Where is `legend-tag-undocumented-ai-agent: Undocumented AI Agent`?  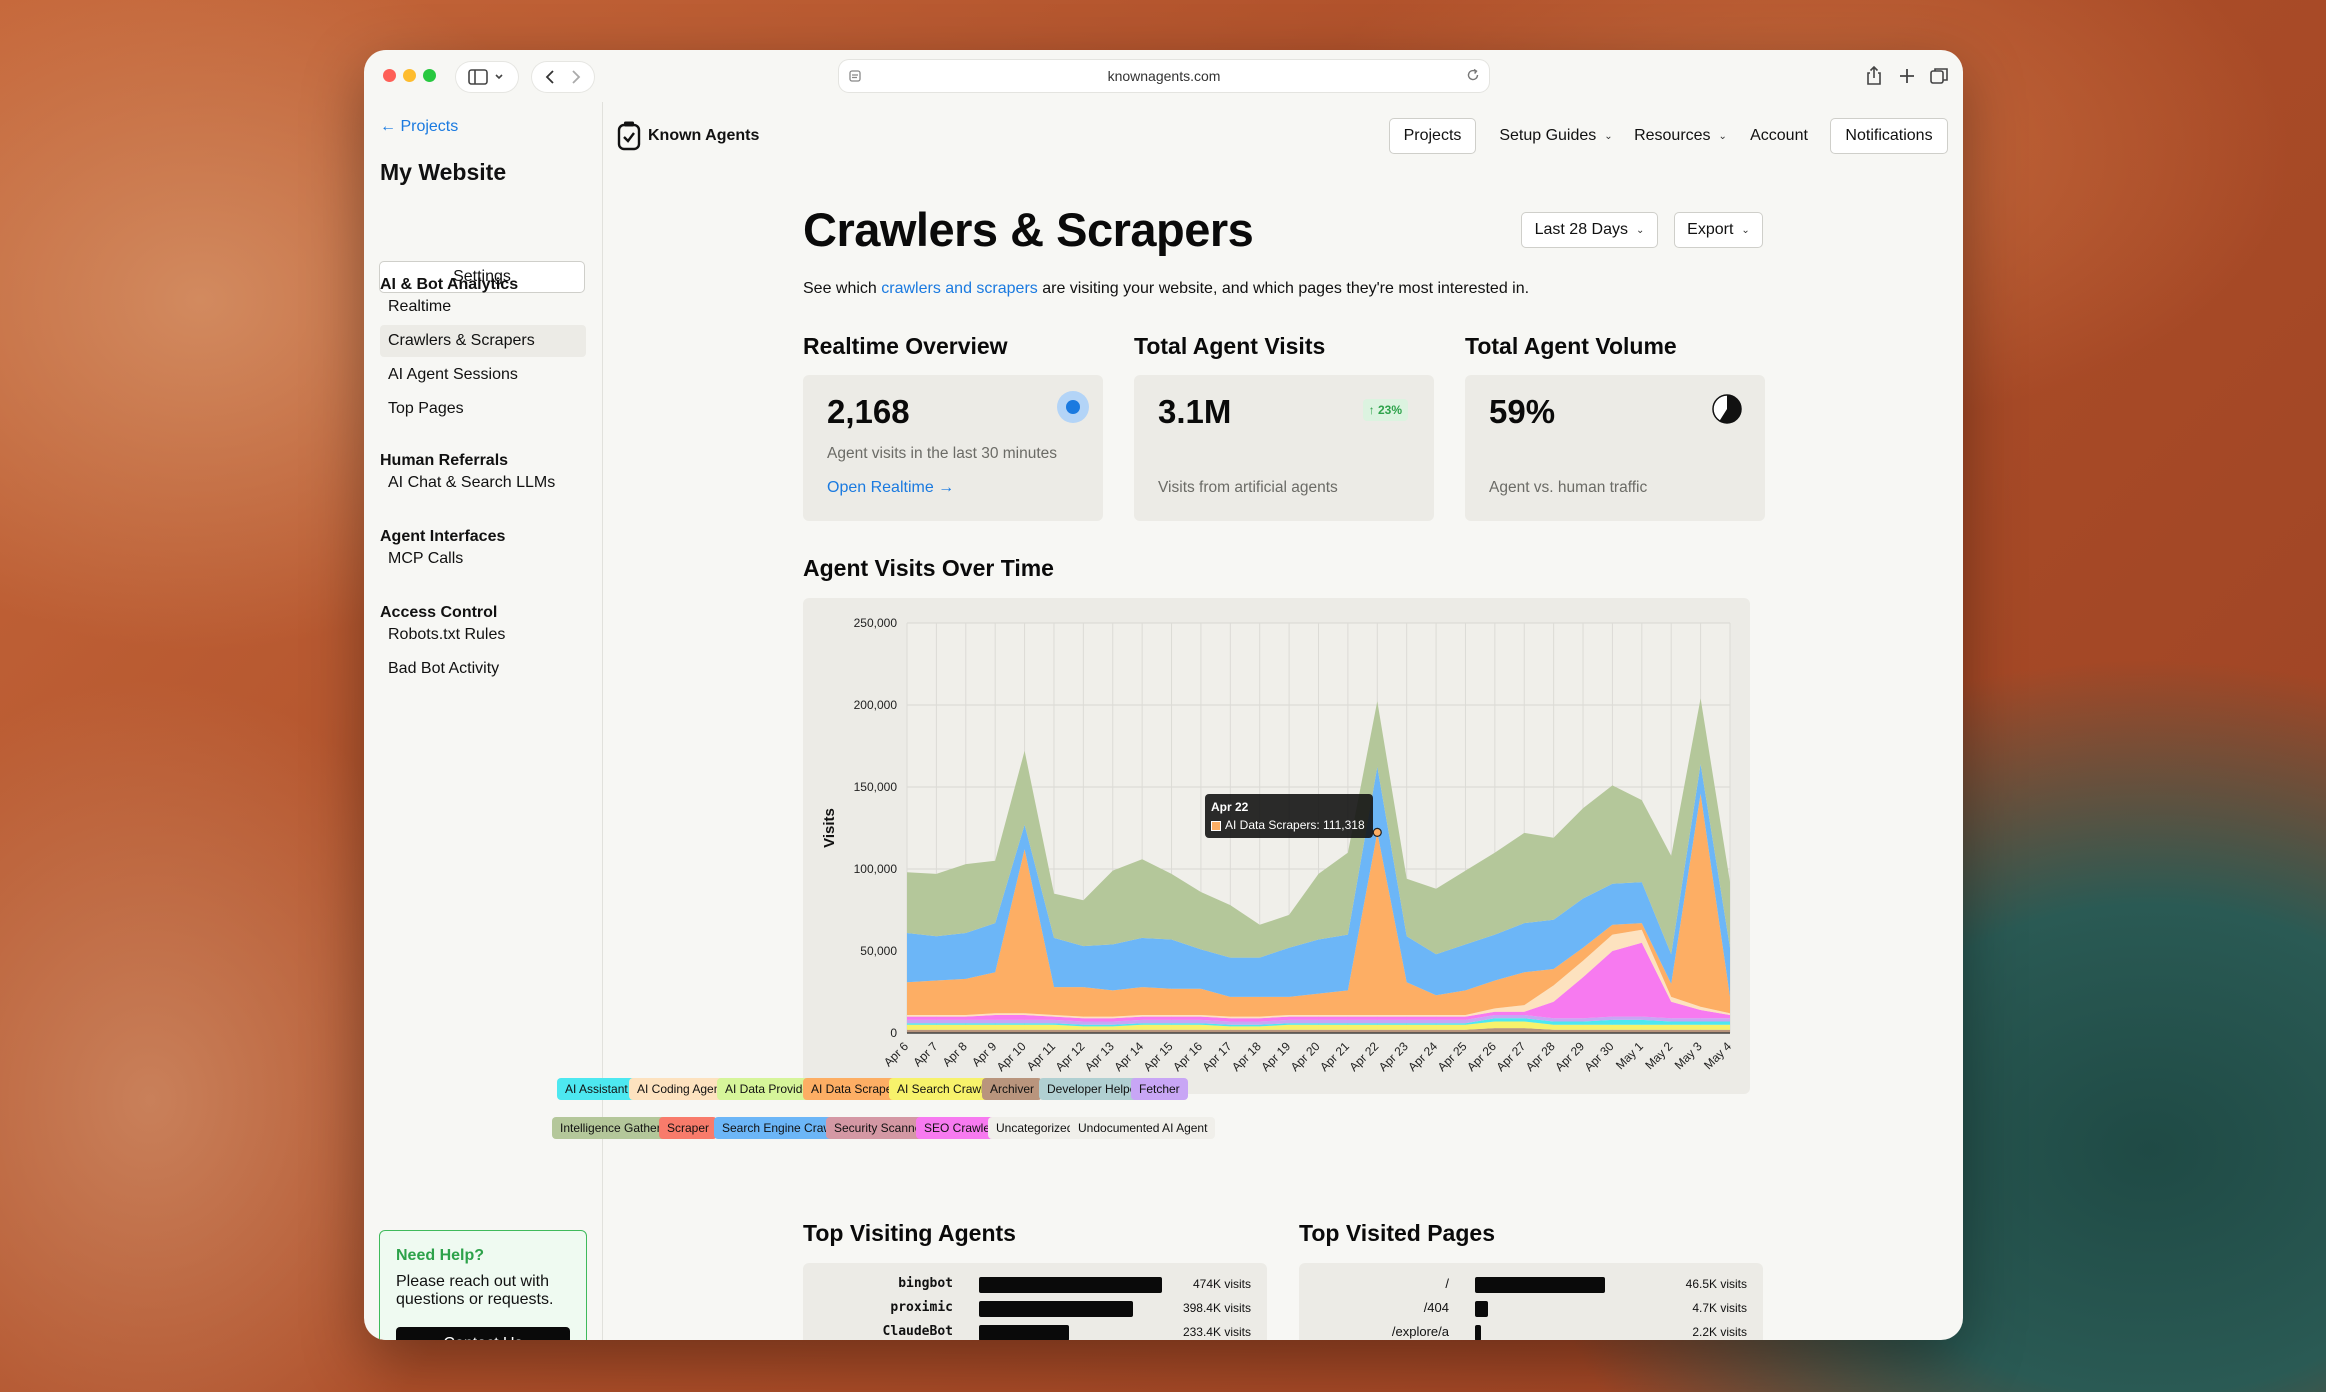
legend-tag-undocumented-ai-agent: Undocumented AI Agent is located at coordinates (1143, 1128).